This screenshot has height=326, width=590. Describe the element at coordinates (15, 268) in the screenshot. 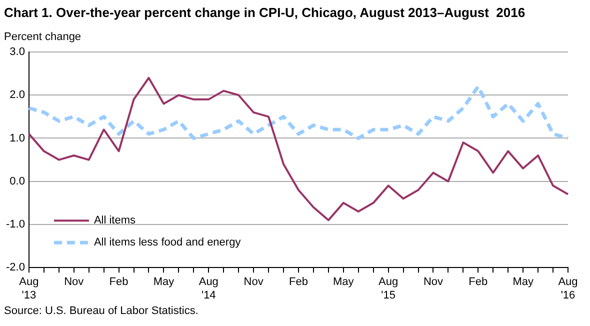

I see `y-tick-label: -2.0` at that location.